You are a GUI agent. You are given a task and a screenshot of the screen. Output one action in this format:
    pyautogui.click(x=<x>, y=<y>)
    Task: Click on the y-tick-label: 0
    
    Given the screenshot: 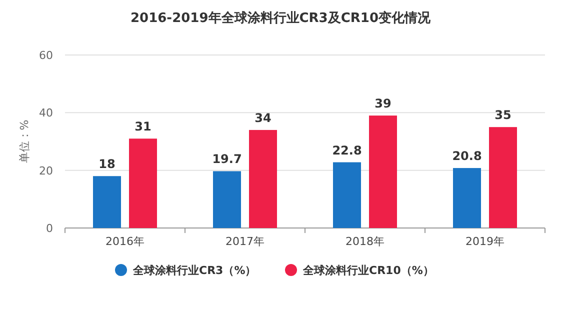 What is the action you would take?
    pyautogui.click(x=49, y=228)
    